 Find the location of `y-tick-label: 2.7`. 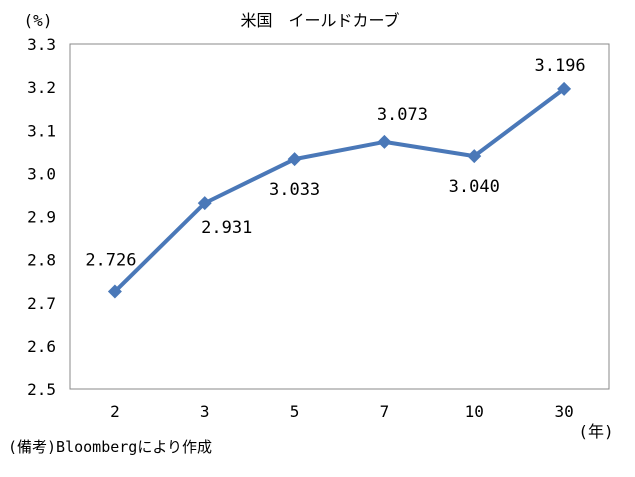

y-tick-label: 2.7 is located at coordinates (41, 303).